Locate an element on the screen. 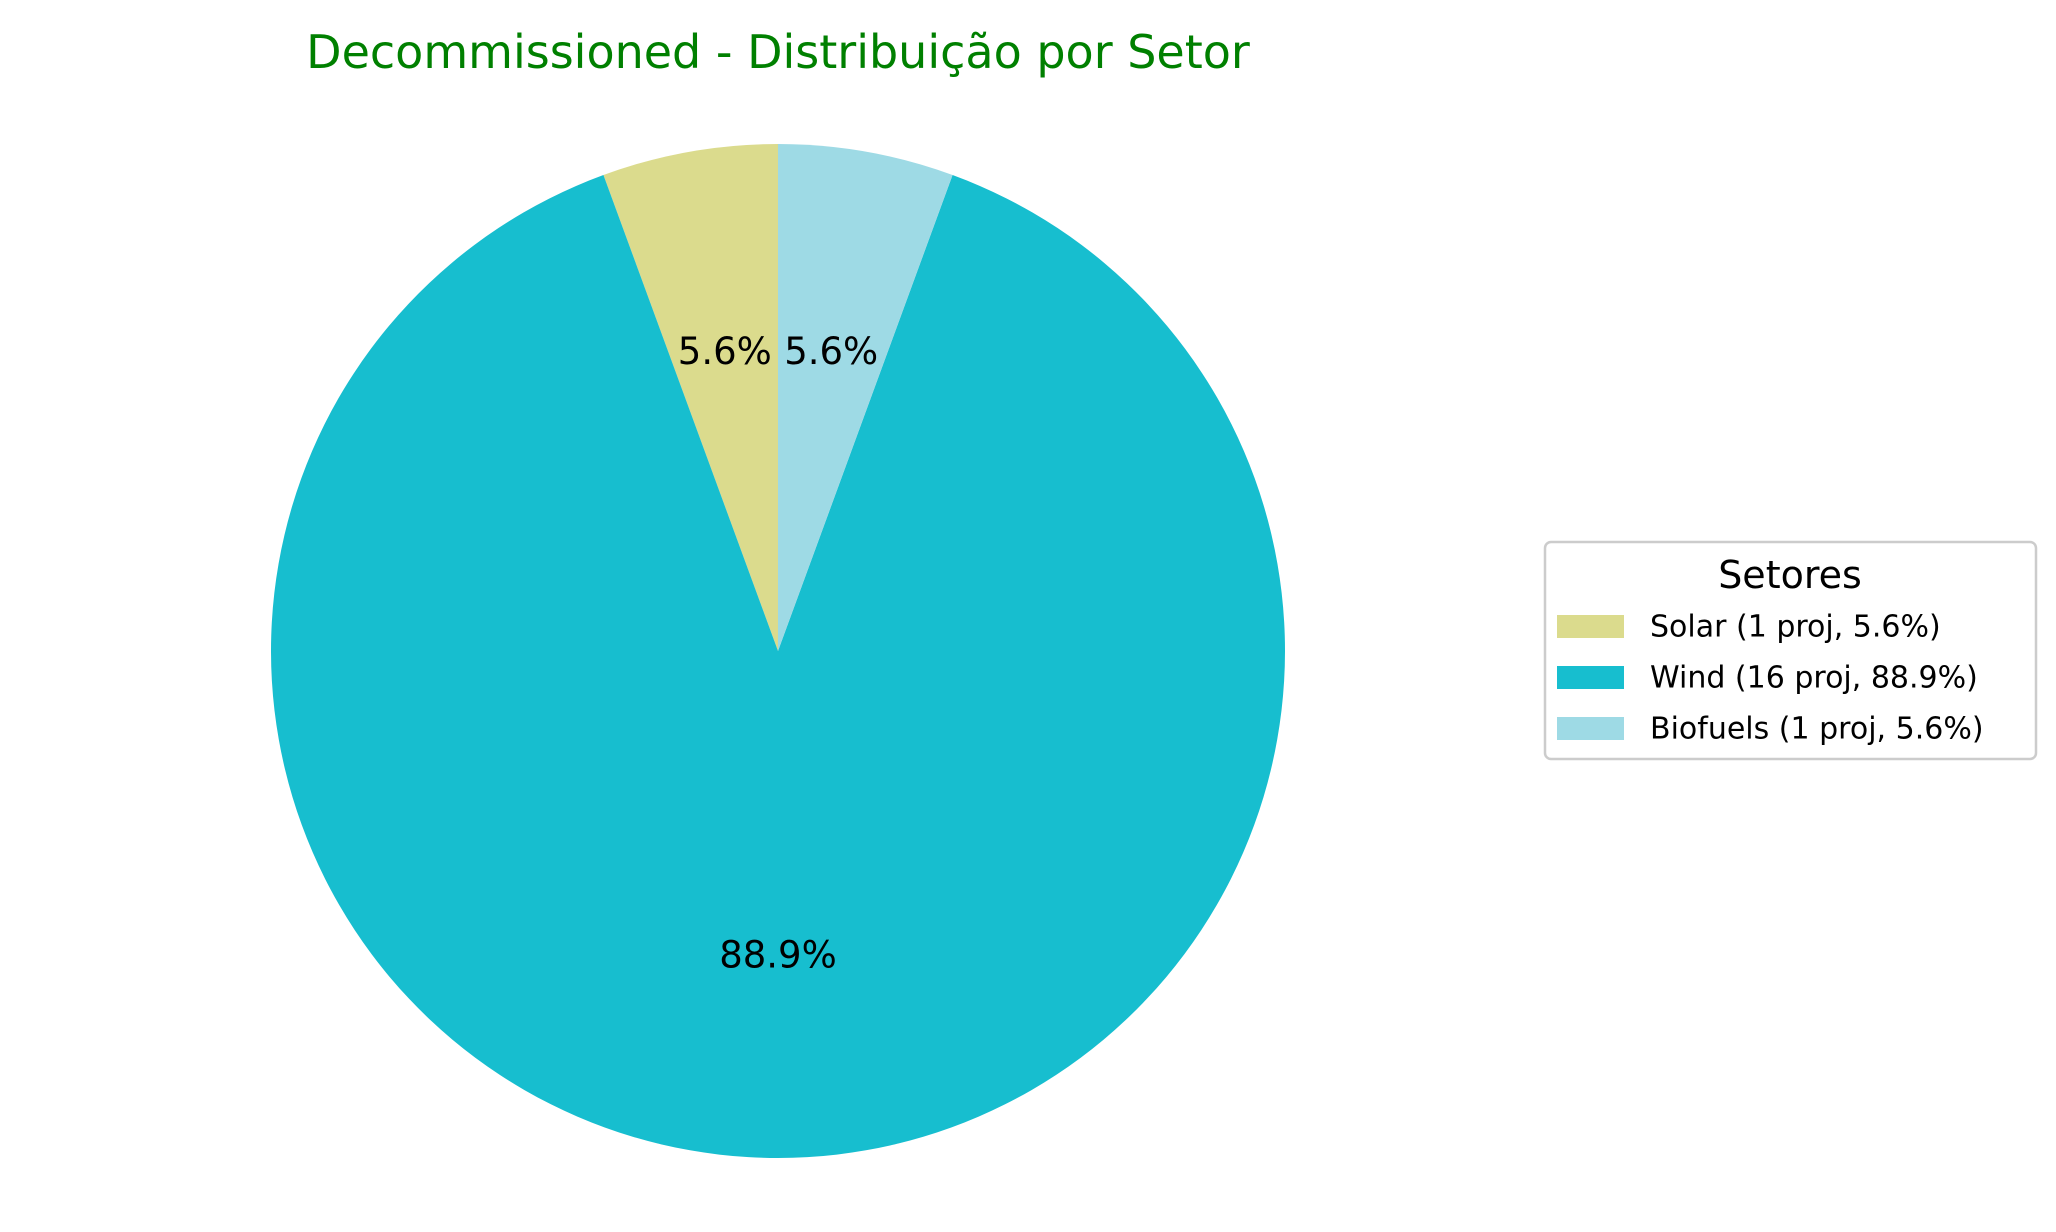 This screenshot has width=2056, height=1232. legend-frame is located at coordinates (1790, 650).